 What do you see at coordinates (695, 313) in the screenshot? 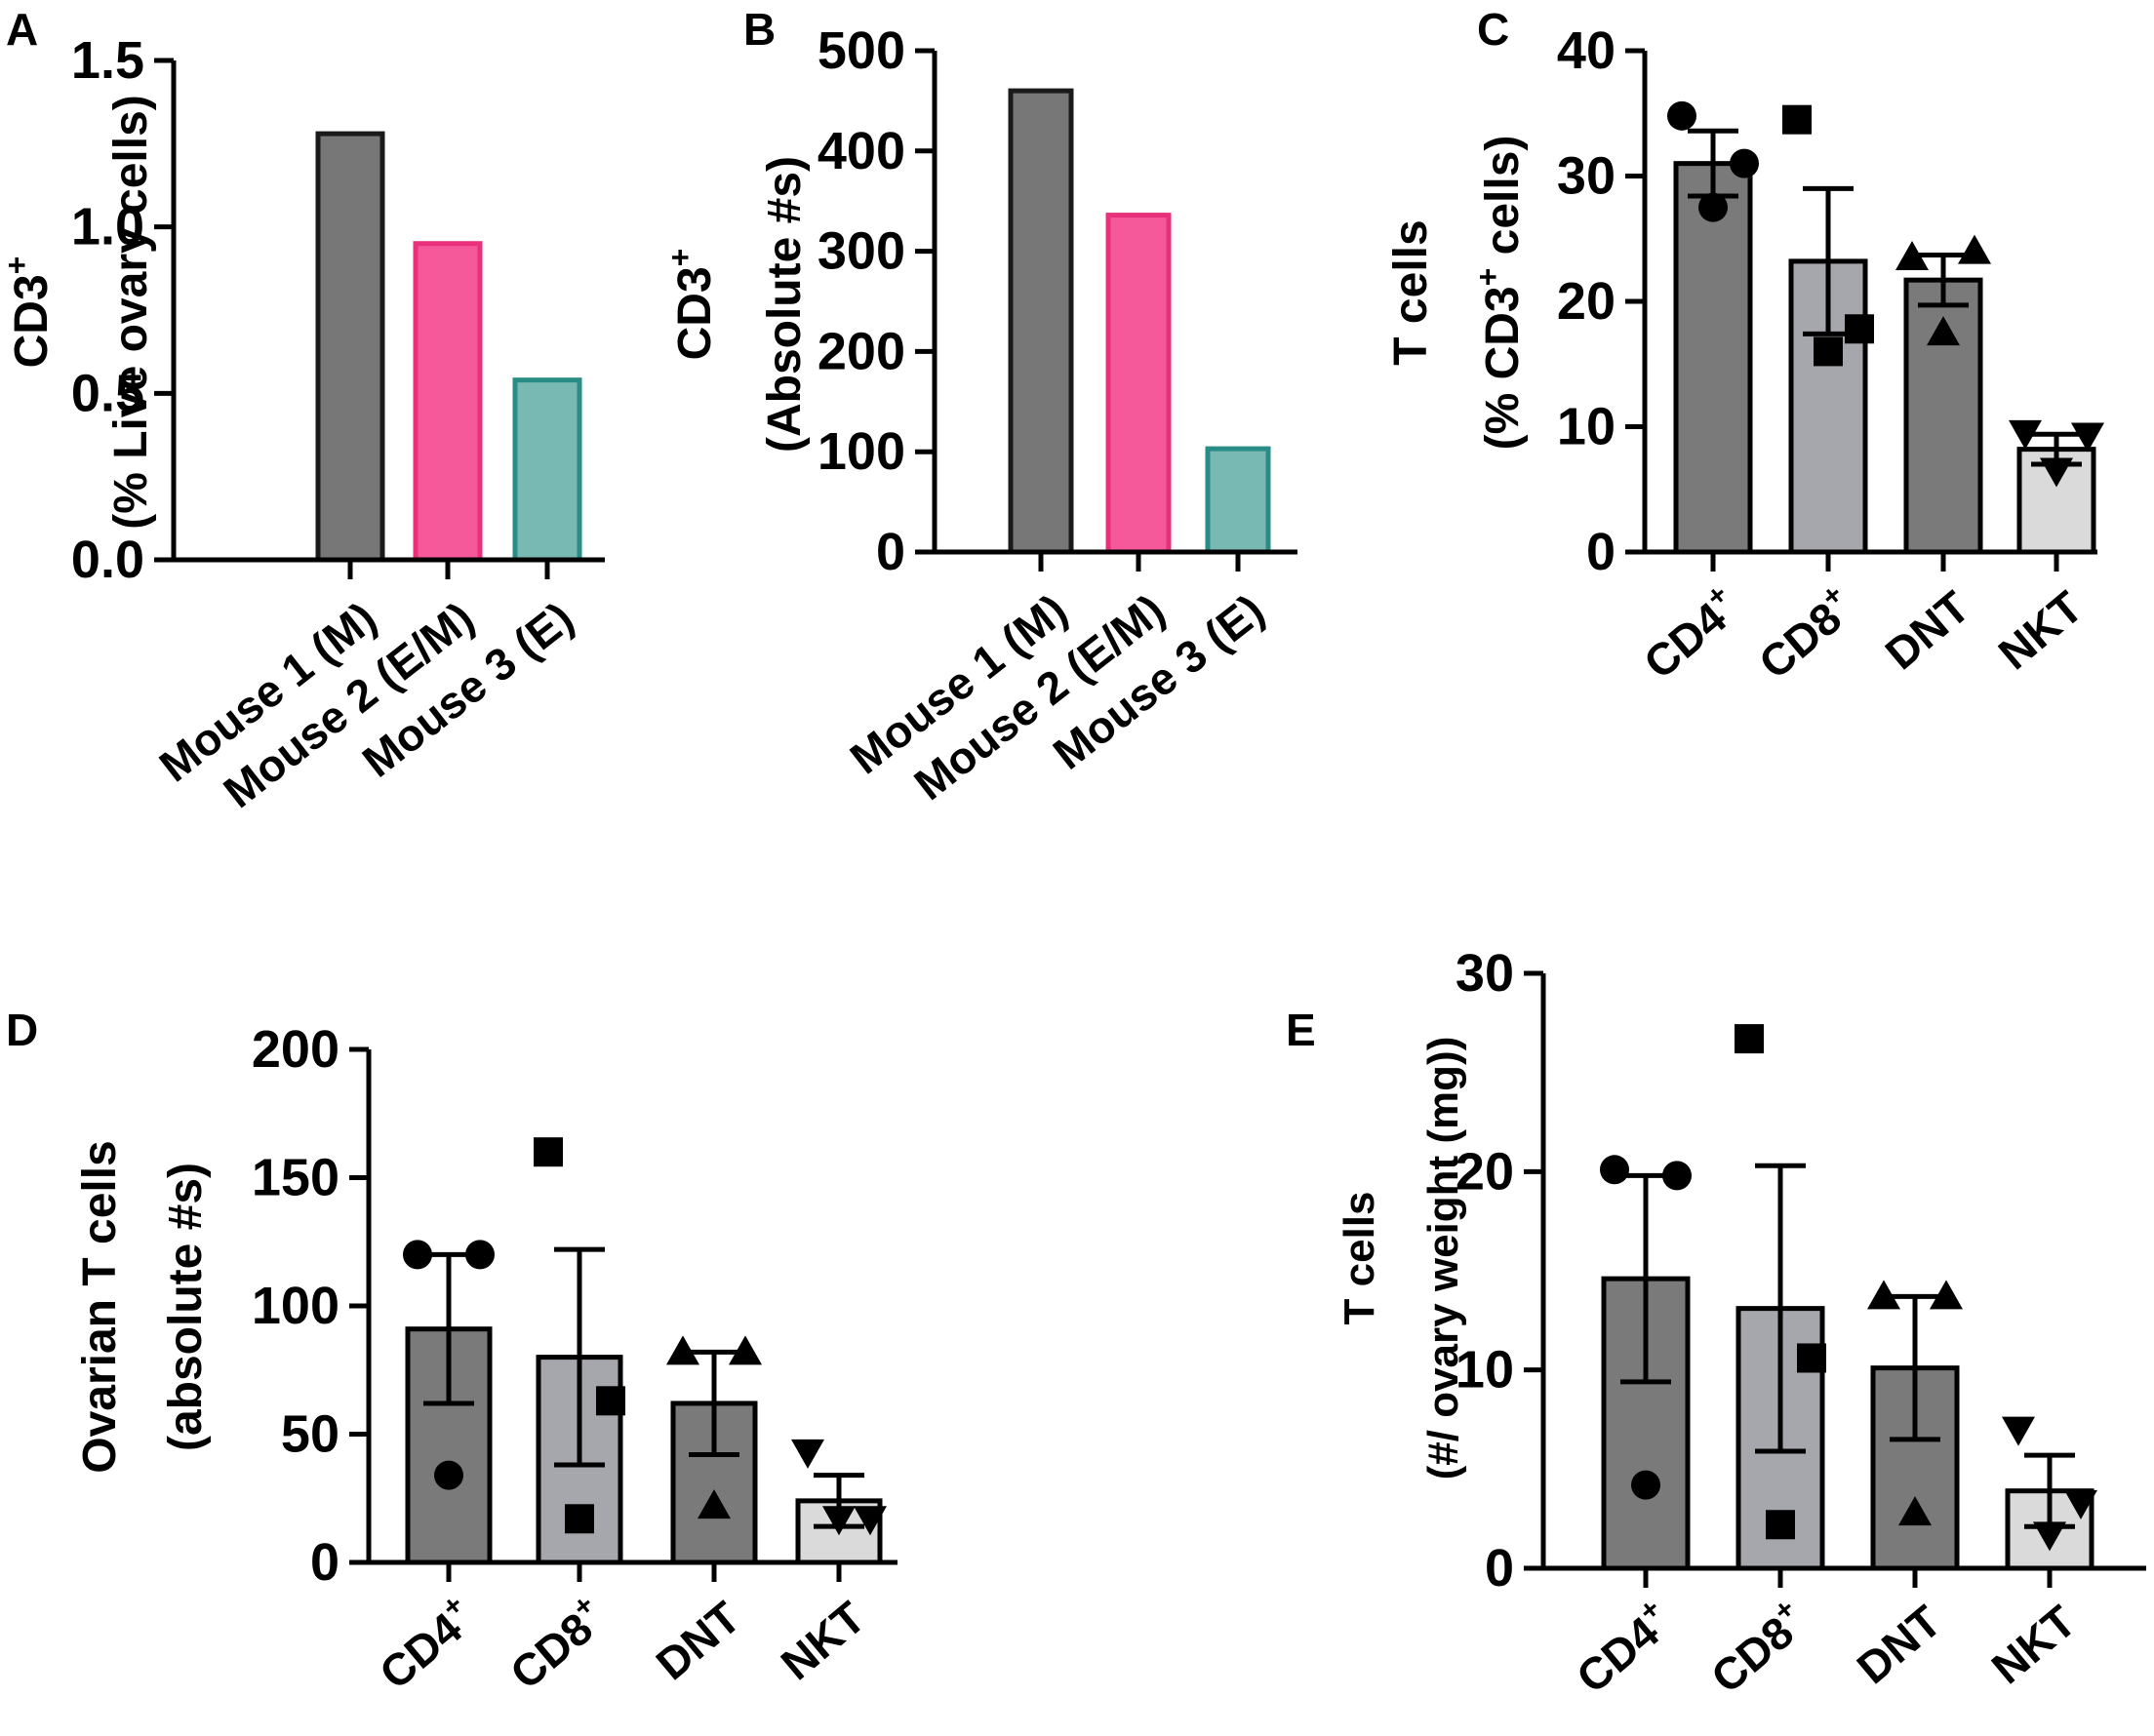
I see `y-title-text: CD3` at bounding box center [695, 313].